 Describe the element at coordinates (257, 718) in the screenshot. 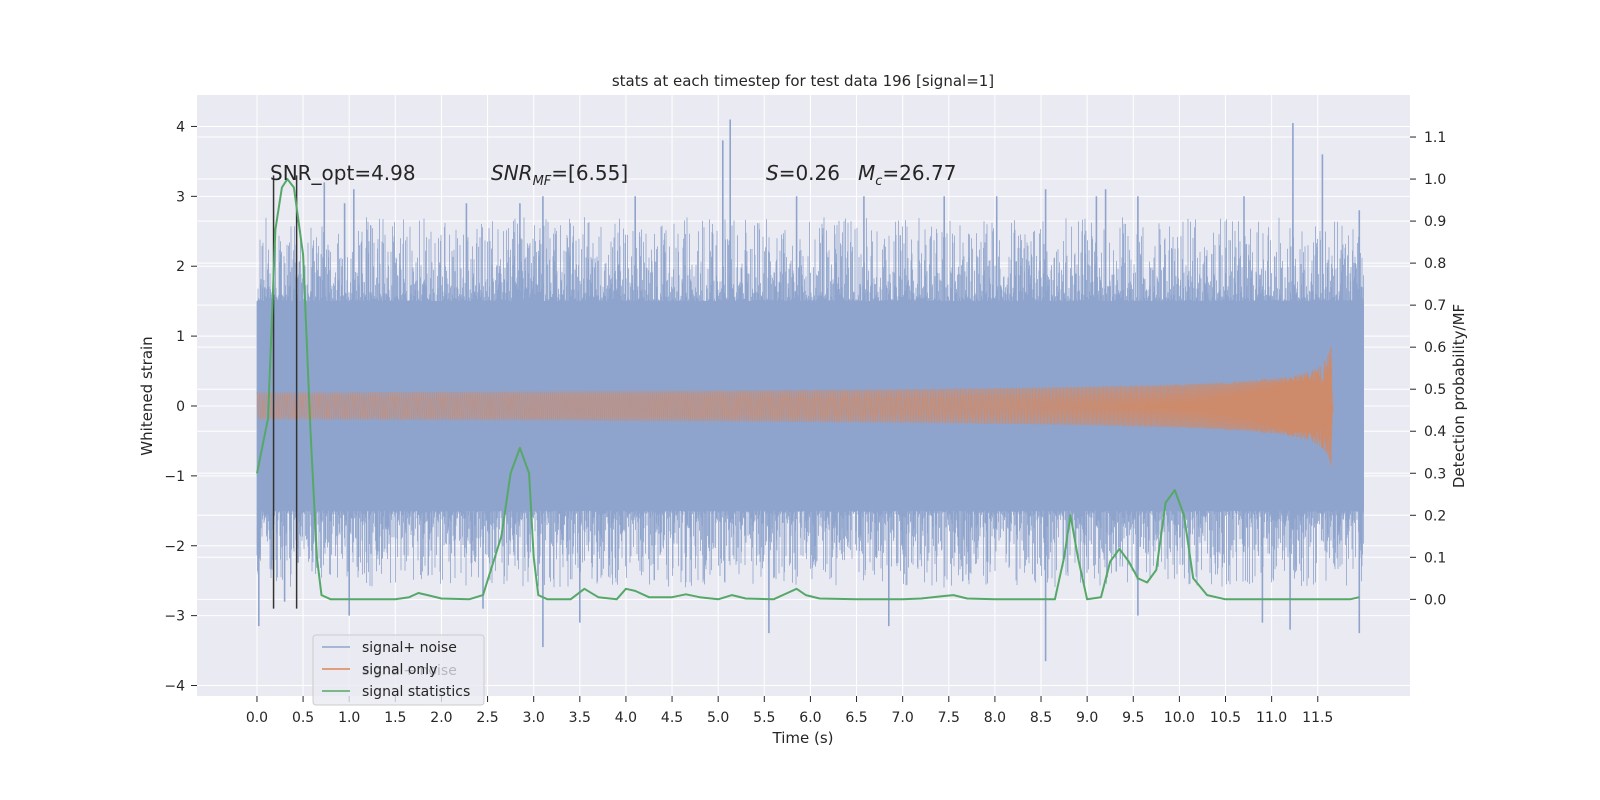

I see `x-tick-label-0: 0.0` at that location.